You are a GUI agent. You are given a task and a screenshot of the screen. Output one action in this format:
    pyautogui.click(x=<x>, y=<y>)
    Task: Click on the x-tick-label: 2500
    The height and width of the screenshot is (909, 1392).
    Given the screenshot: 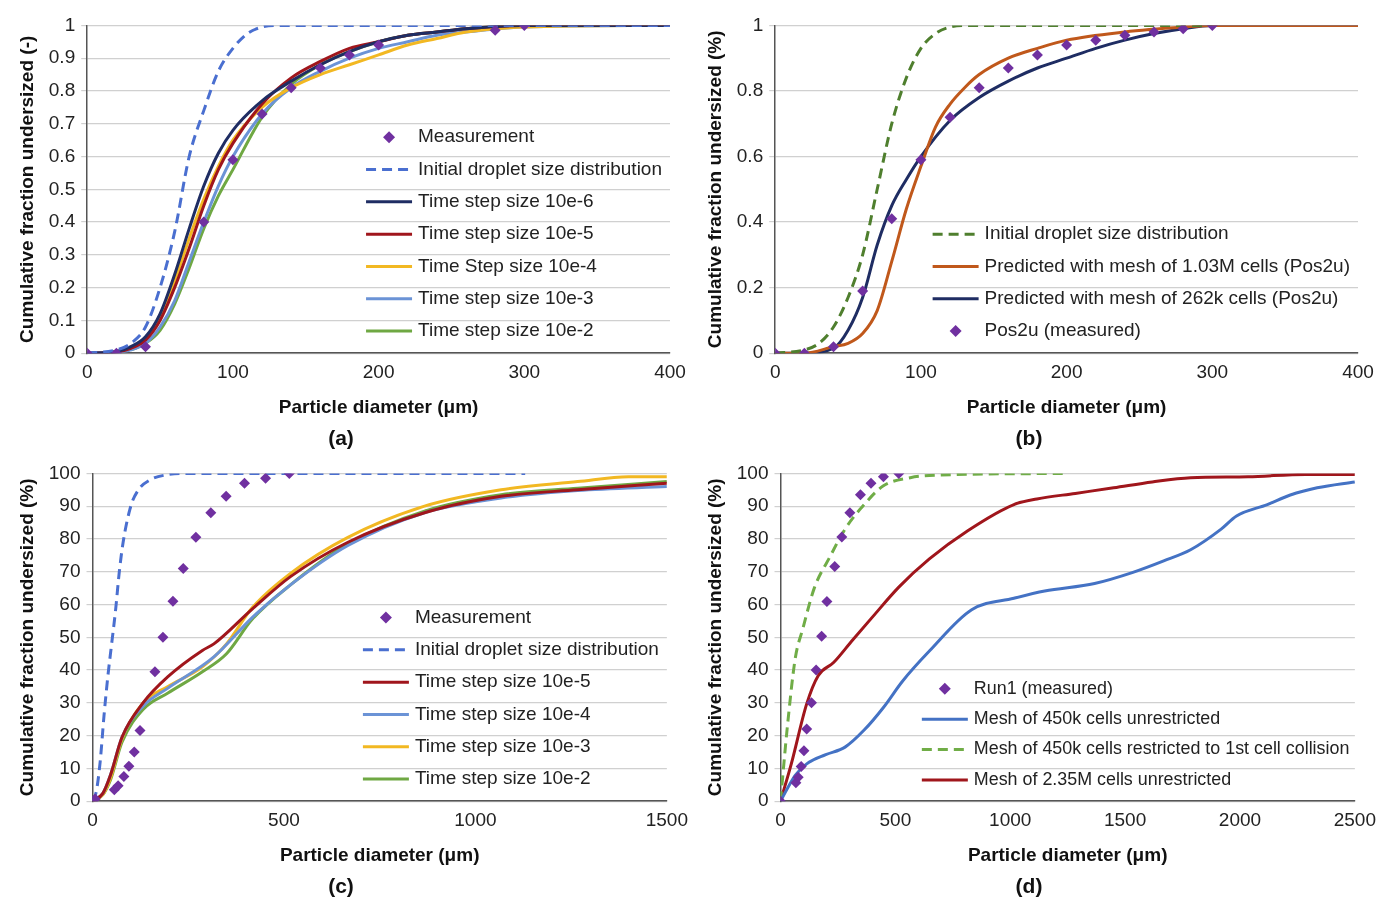 What is the action you would take?
    pyautogui.click(x=1355, y=819)
    